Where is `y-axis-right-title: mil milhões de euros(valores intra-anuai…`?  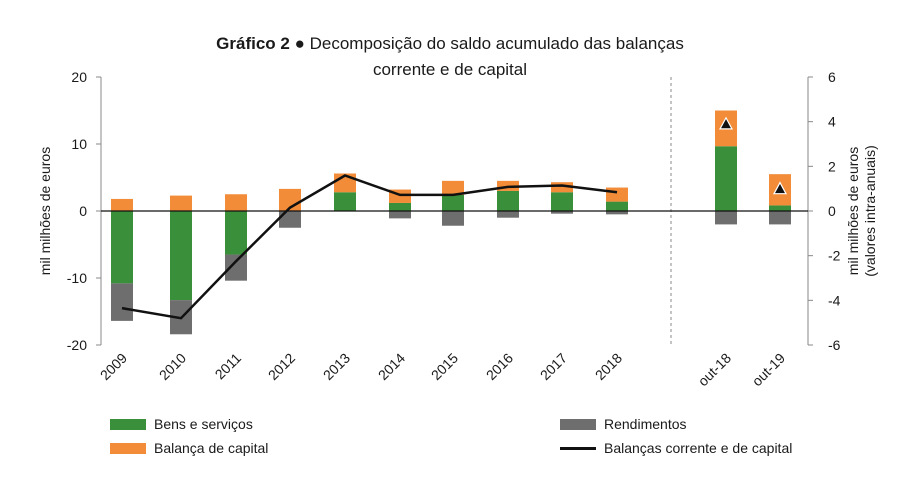 y-axis-right-title: mil milhões de euros(valores intra-anuai… is located at coordinates (861, 211).